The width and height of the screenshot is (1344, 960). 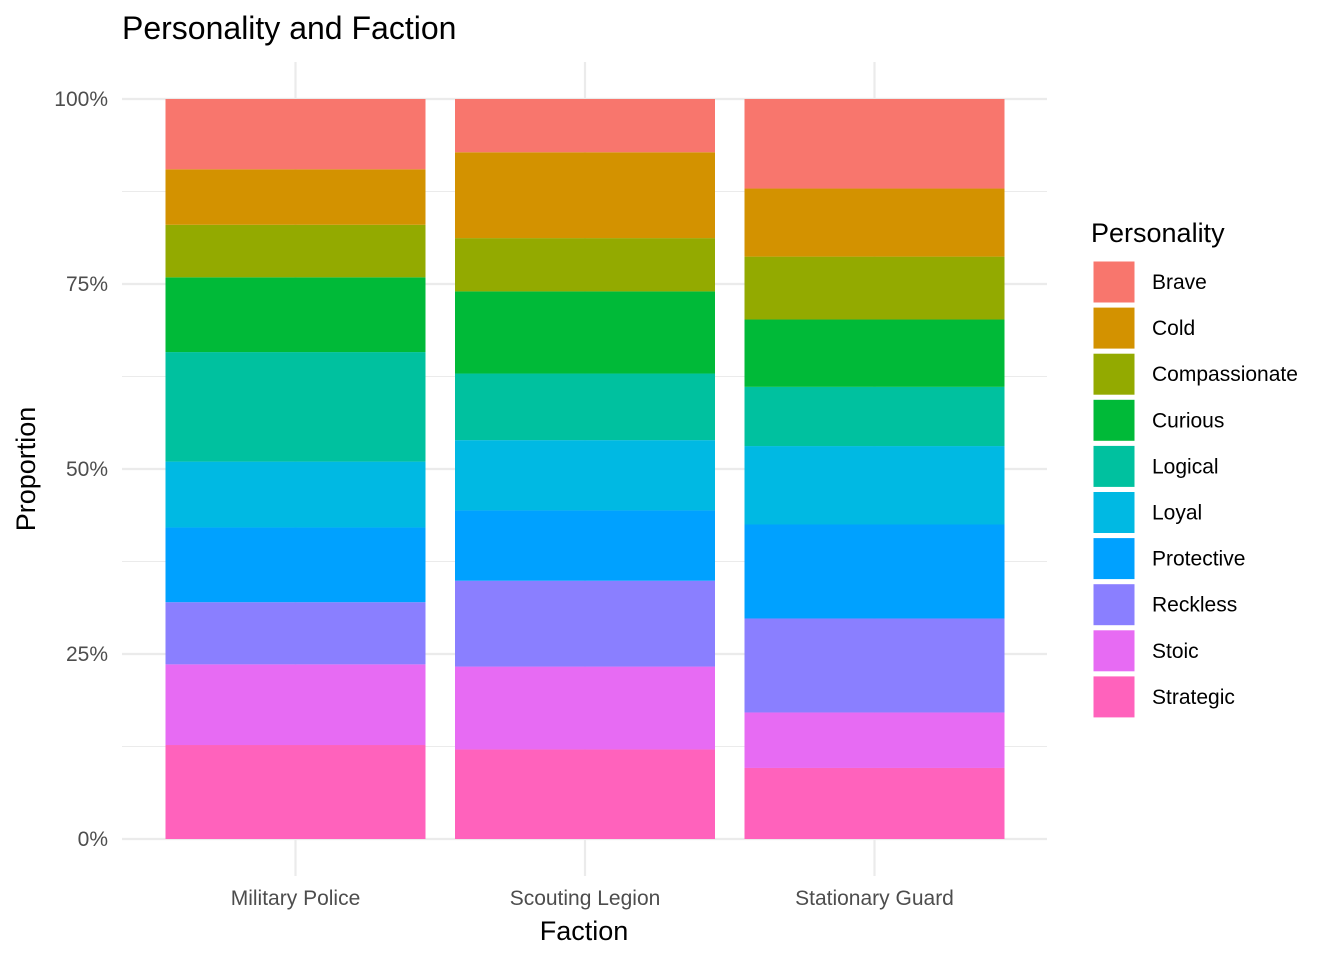 I want to click on bar-segment-brave-stationary-guard, so click(x=874, y=144).